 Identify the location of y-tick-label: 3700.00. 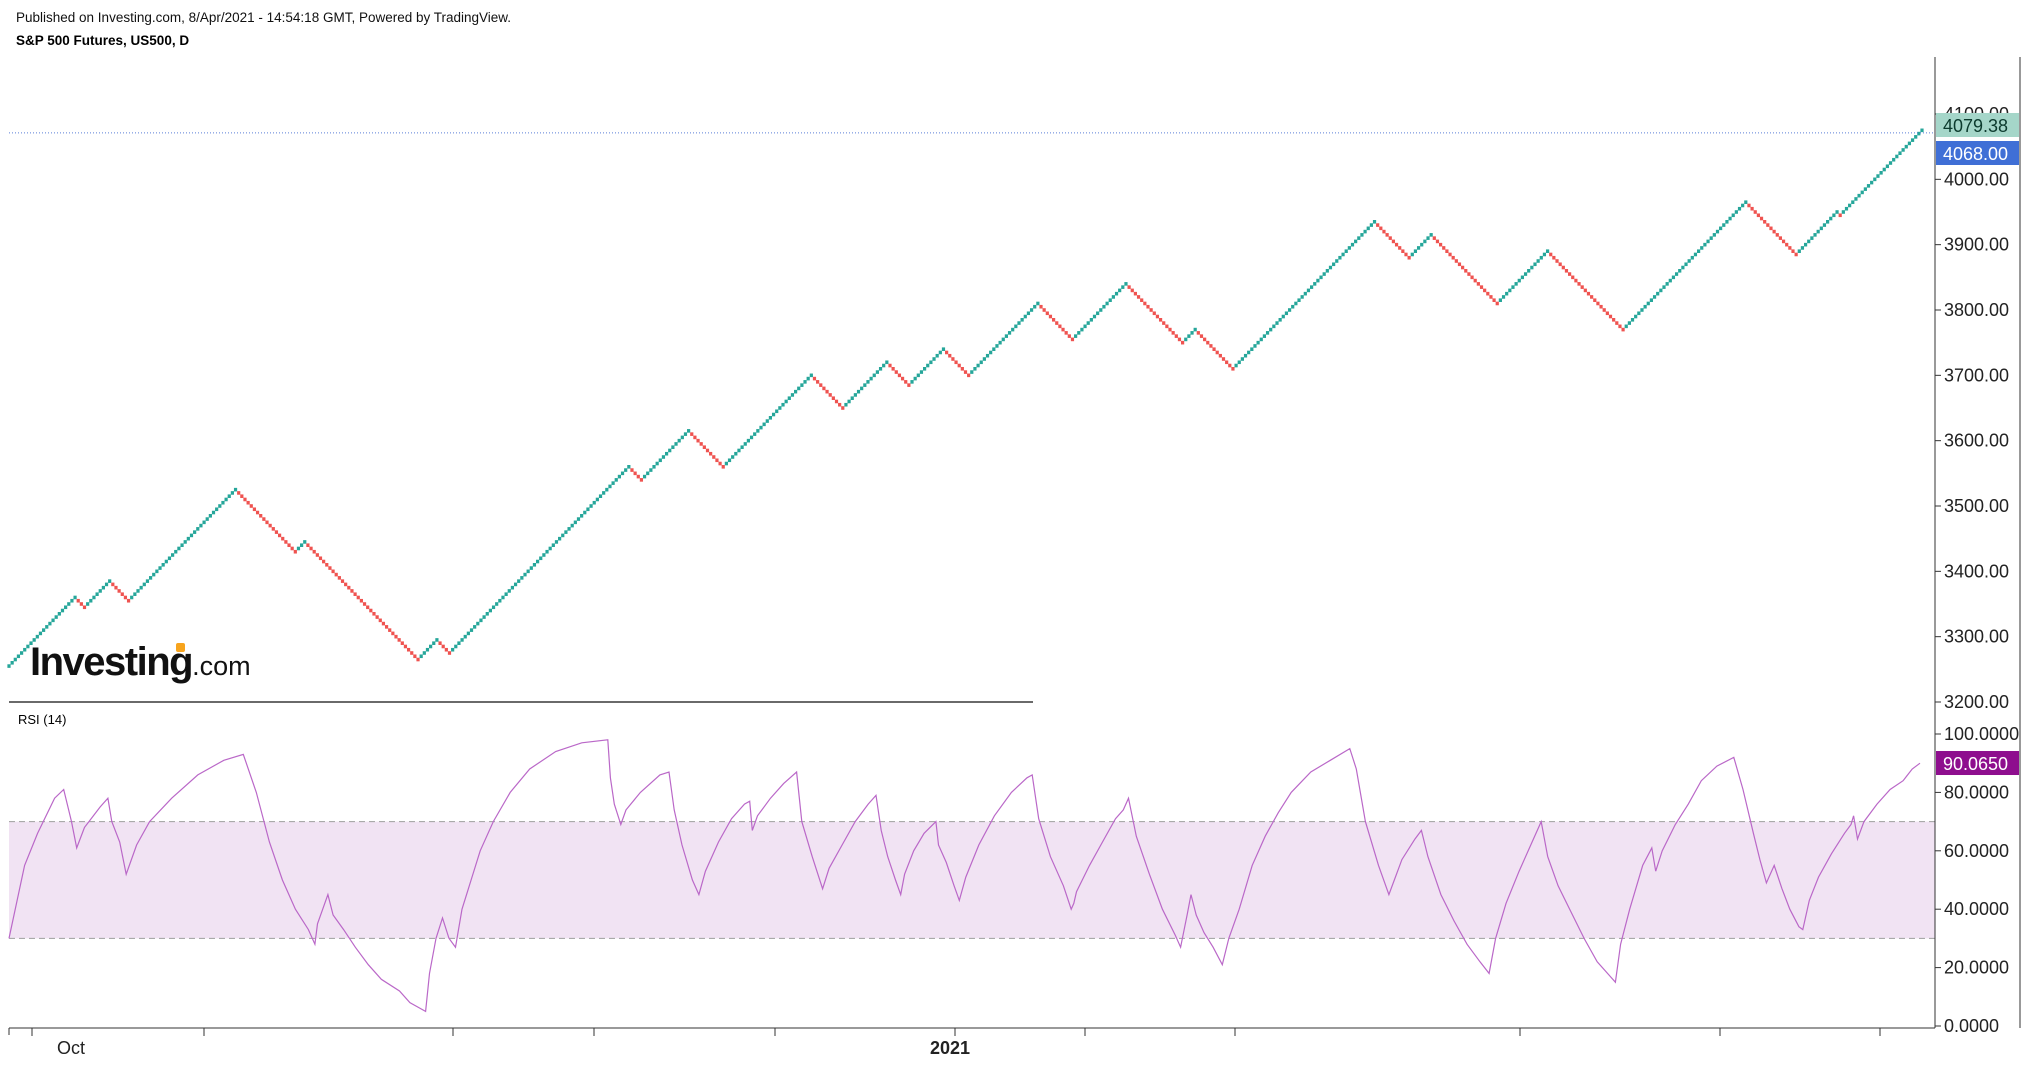
(1976, 375).